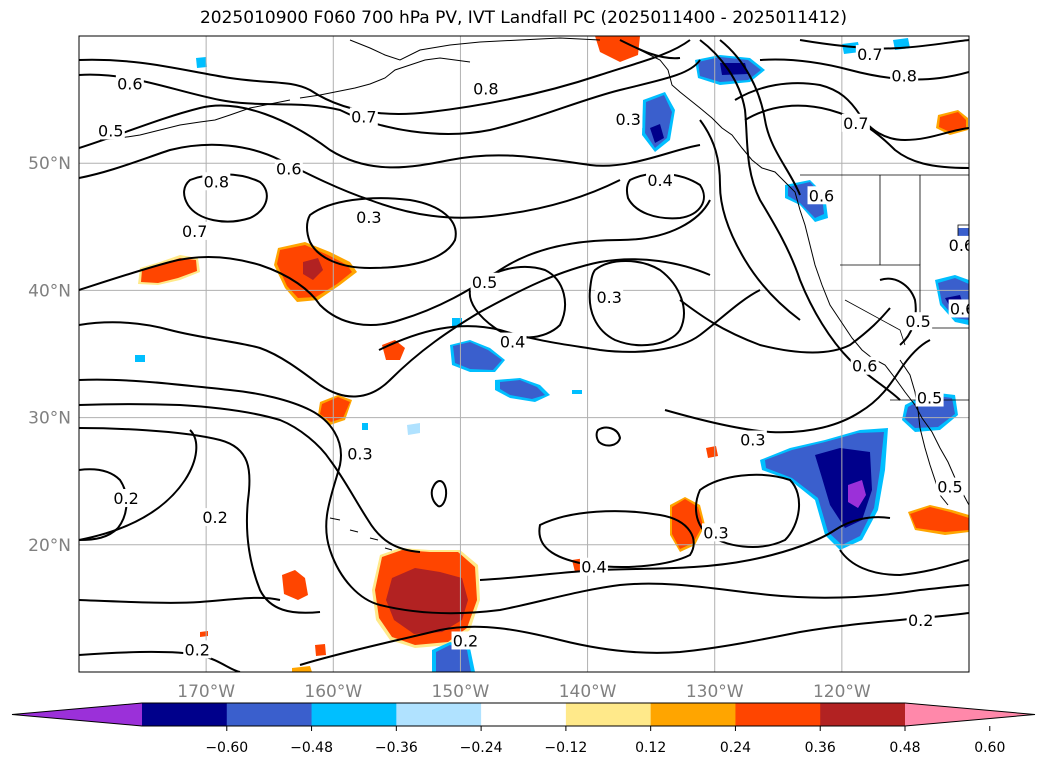 This screenshot has width=1047, height=765. What do you see at coordinates (884, 287) in the screenshot?
I see `political-borders` at bounding box center [884, 287].